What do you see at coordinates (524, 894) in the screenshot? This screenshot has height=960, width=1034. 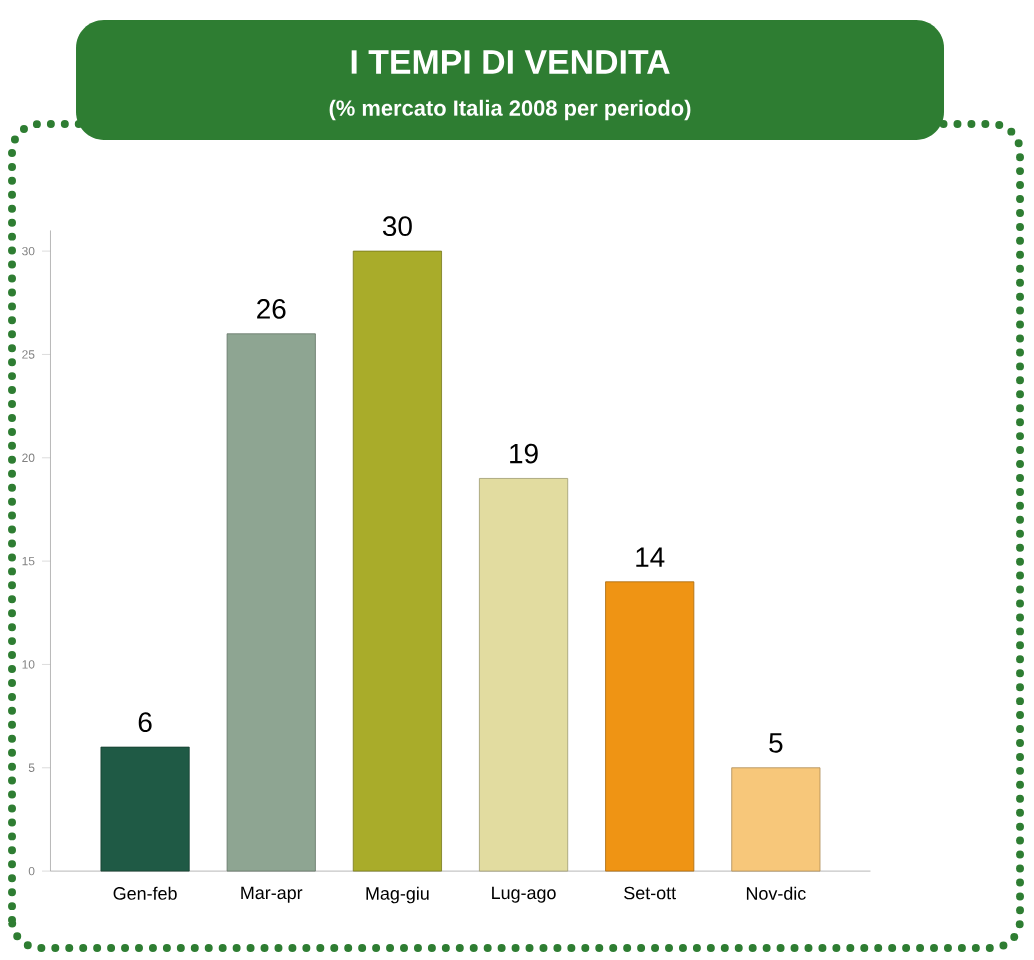 I see `x-tick-label: Lug-ago` at bounding box center [524, 894].